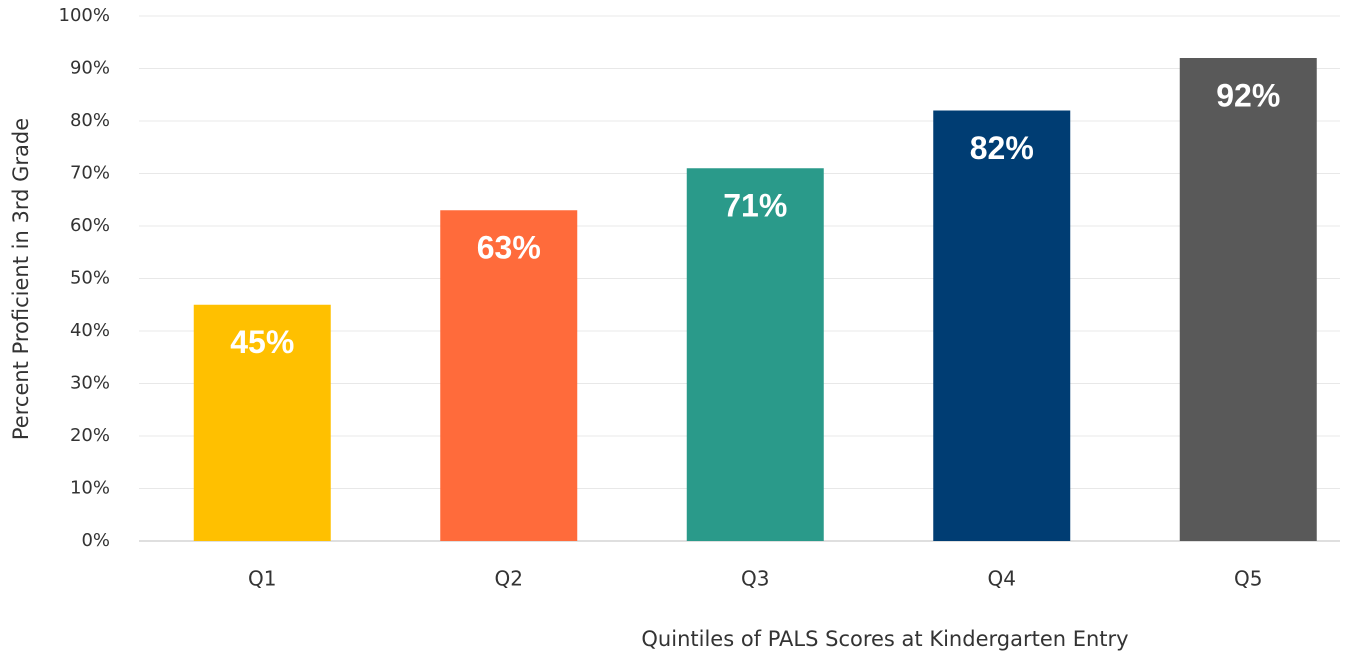 Image resolution: width=1355 pixels, height=658 pixels. What do you see at coordinates (84, 15) in the screenshot?
I see `y-tick-label: 100%` at bounding box center [84, 15].